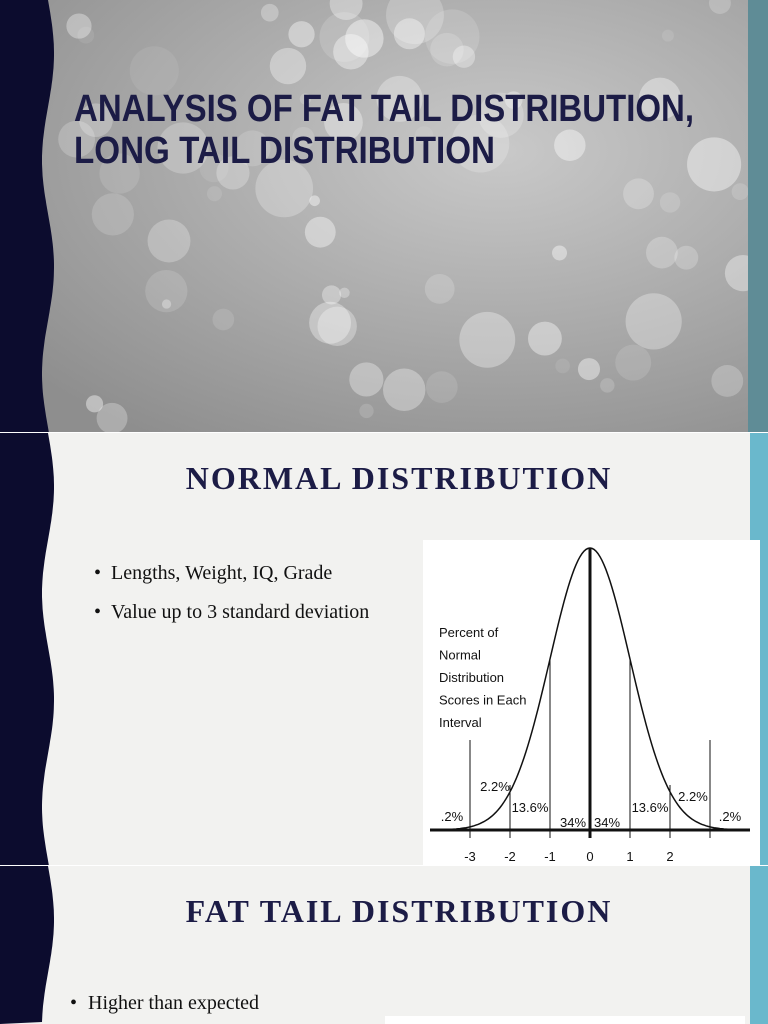 Image resolution: width=768 pixels, height=1024 pixels. What do you see at coordinates (469, 632) in the screenshot?
I see `figure-caption: Percent of` at bounding box center [469, 632].